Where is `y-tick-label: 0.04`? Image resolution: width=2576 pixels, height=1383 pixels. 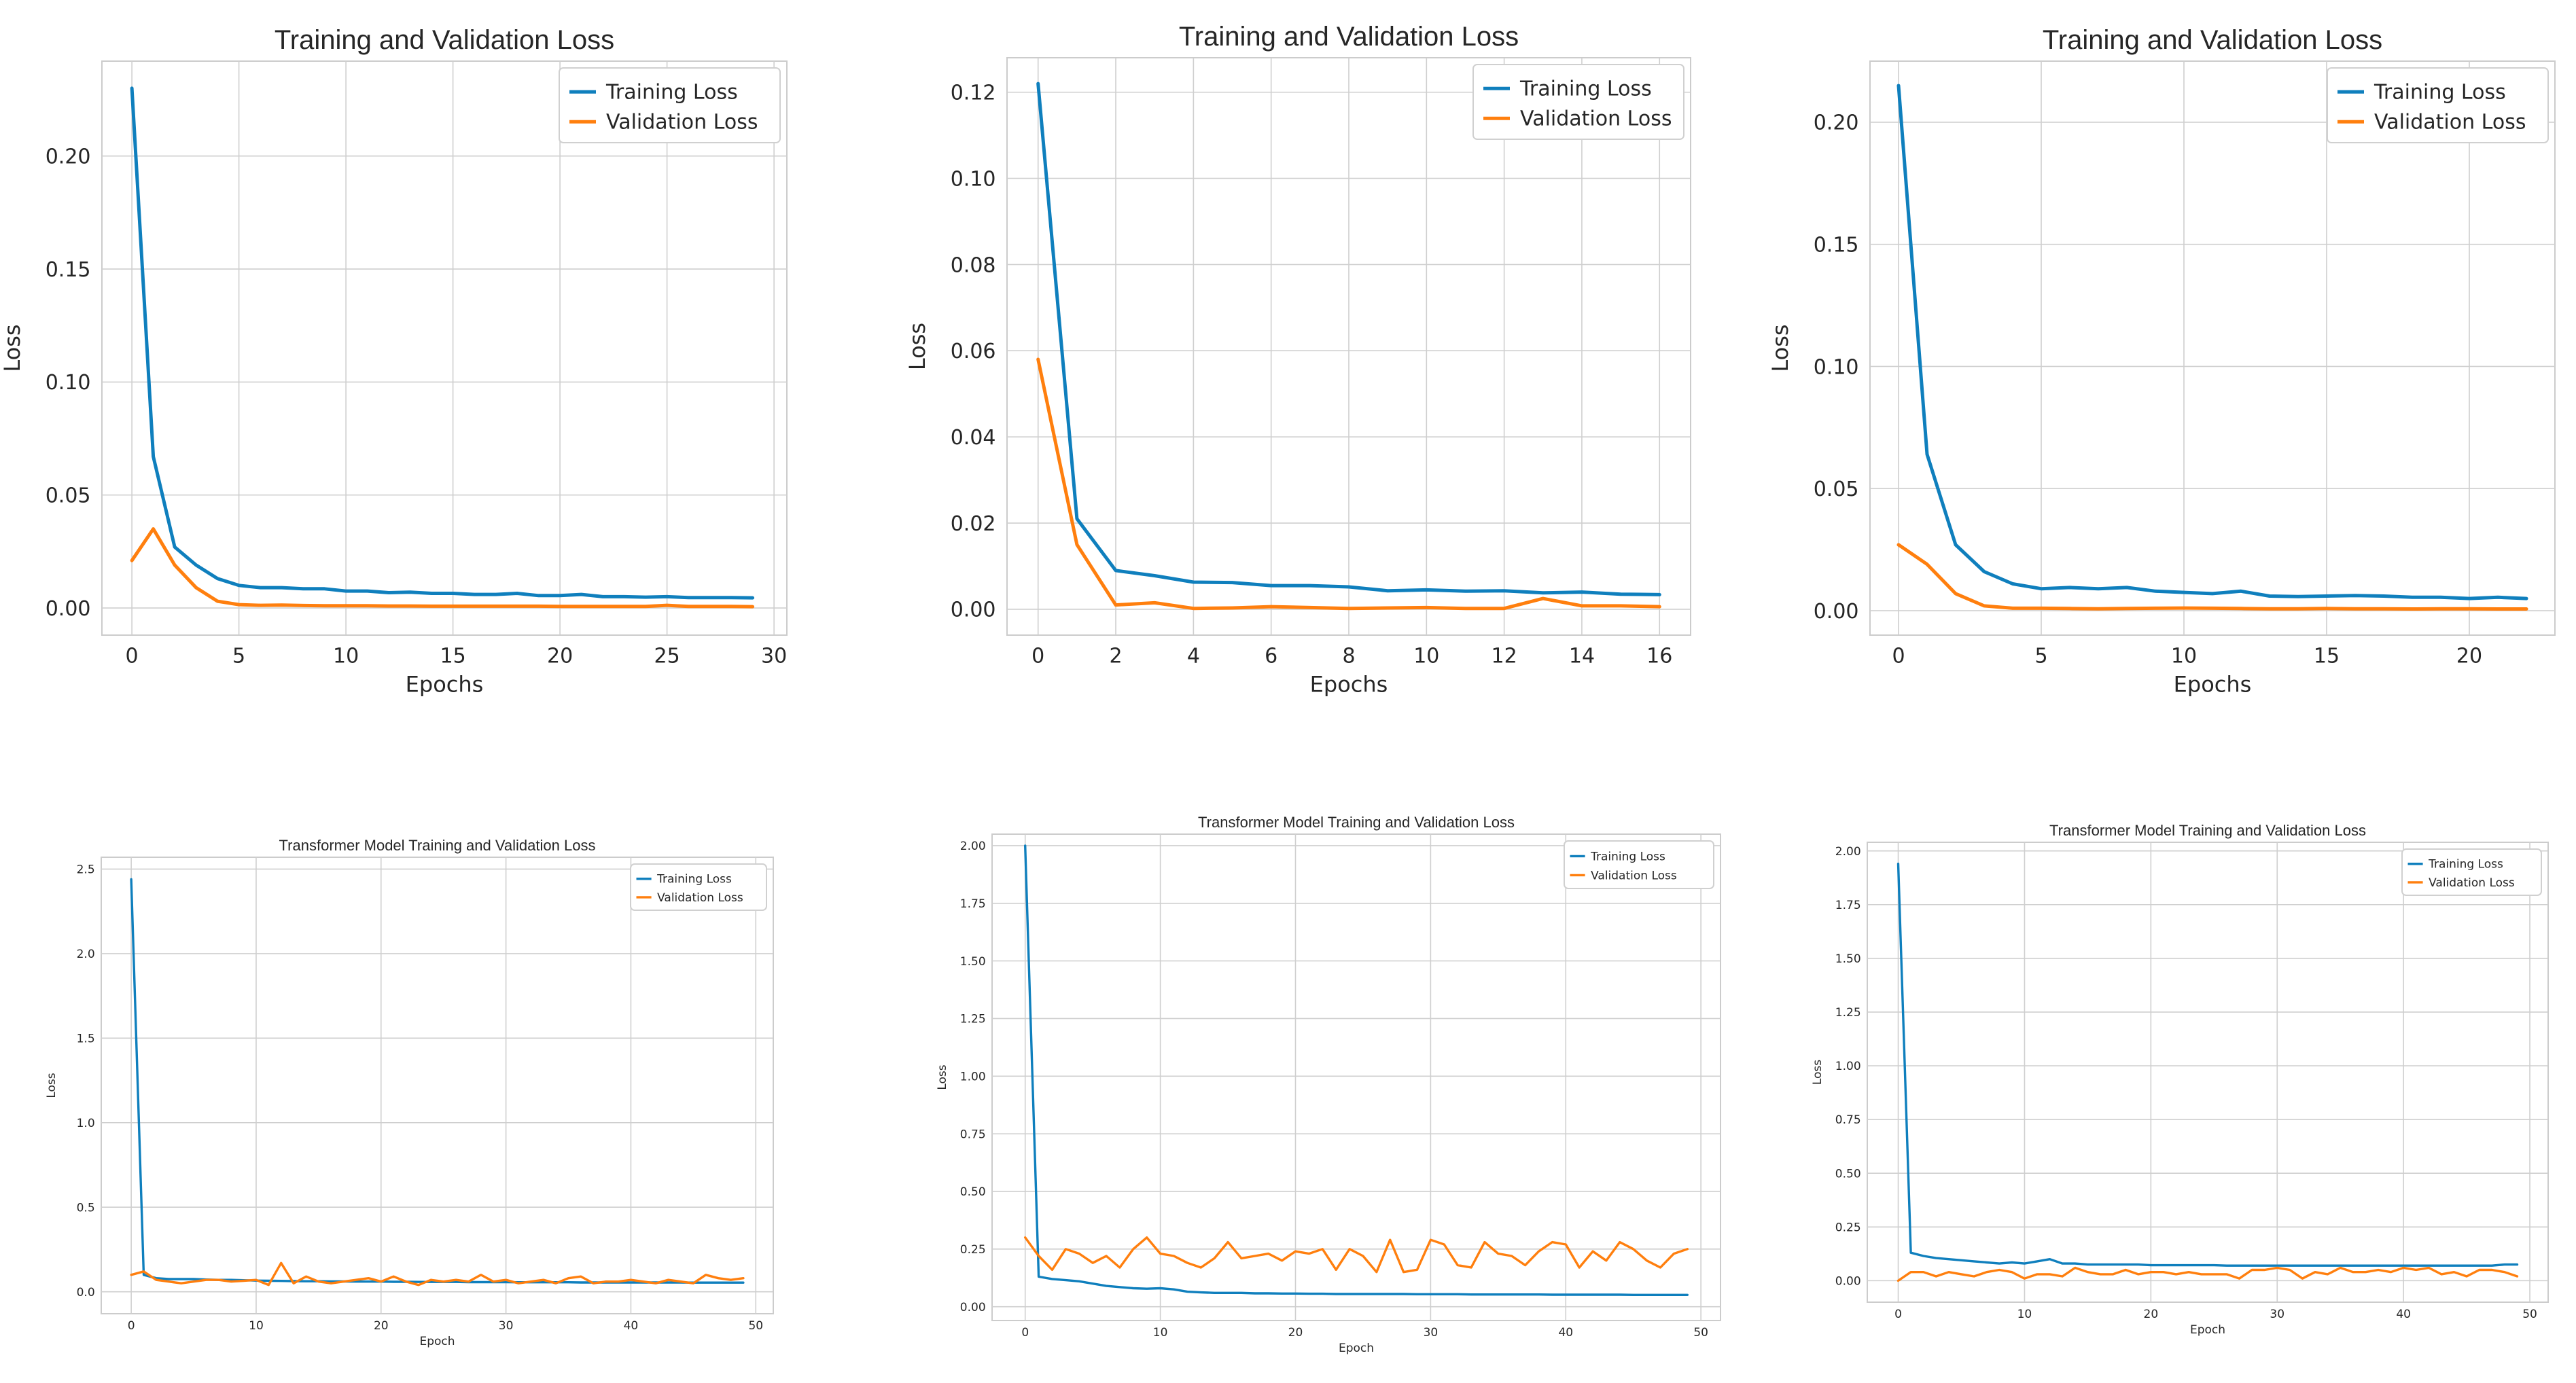 y-tick-label: 0.04 is located at coordinates (973, 438).